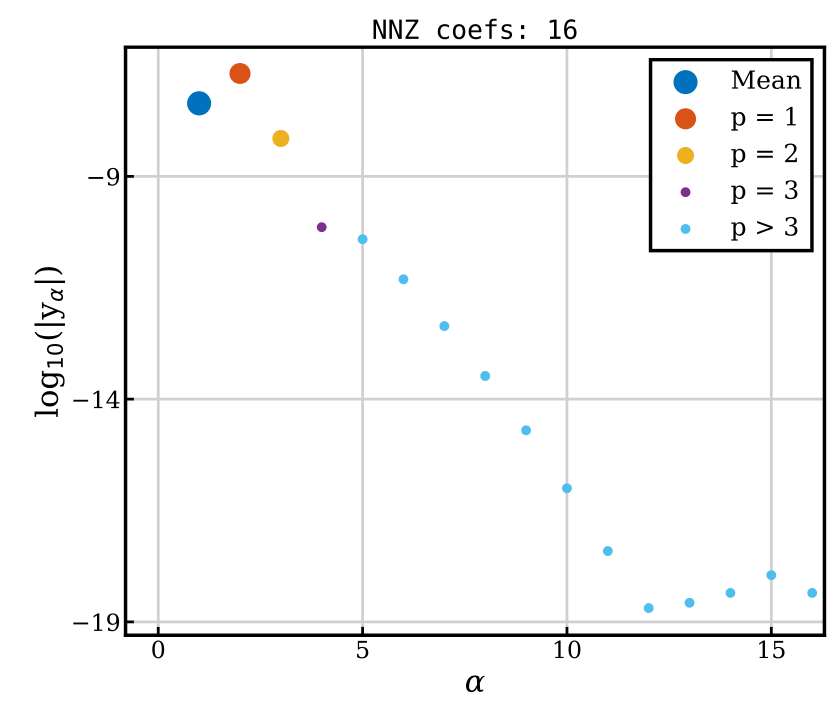  What do you see at coordinates (764, 192) in the screenshot?
I see `legend-label: p = 3` at bounding box center [764, 192].